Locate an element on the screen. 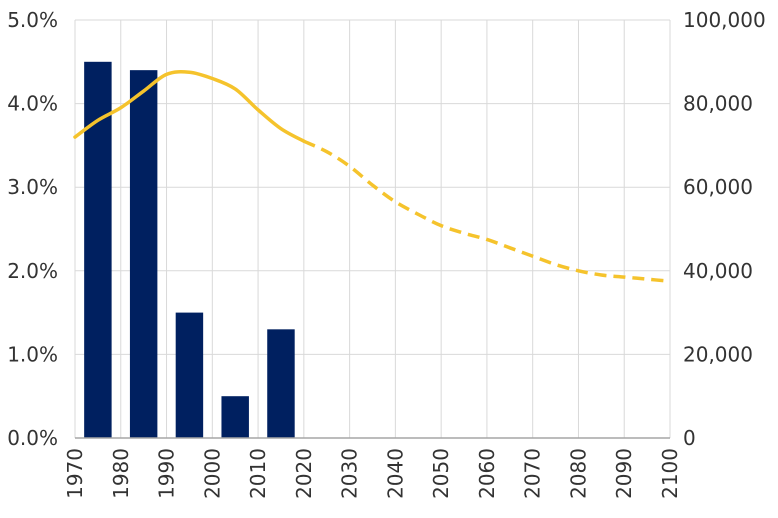  x-tick-label: 1970 is located at coordinates (75, 473).